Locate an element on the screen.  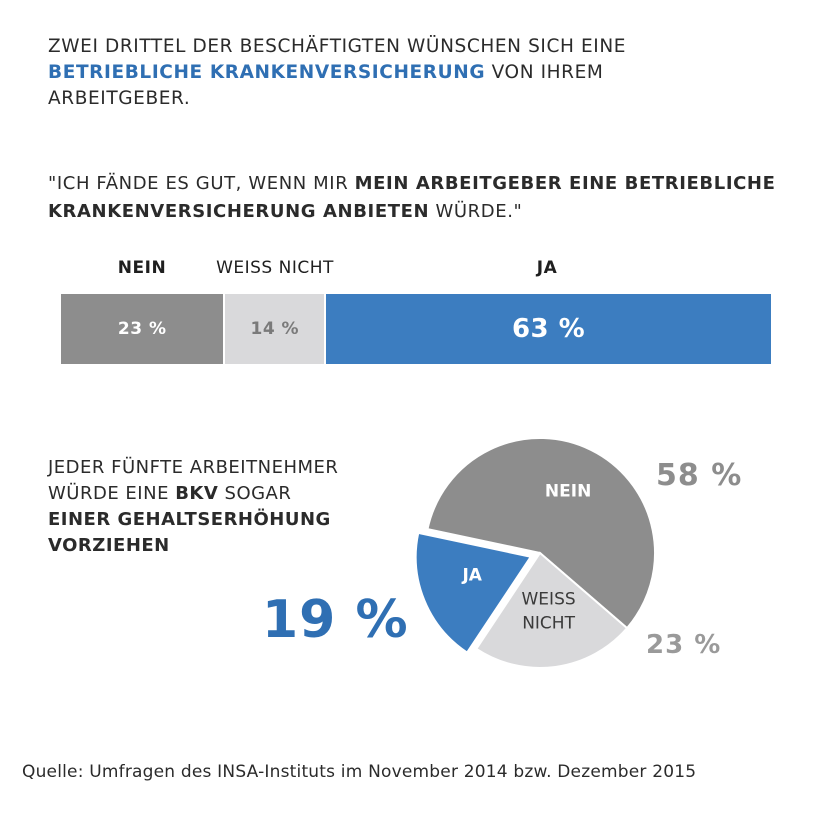
pie-slice-weiss is located at coordinates (551, 610).